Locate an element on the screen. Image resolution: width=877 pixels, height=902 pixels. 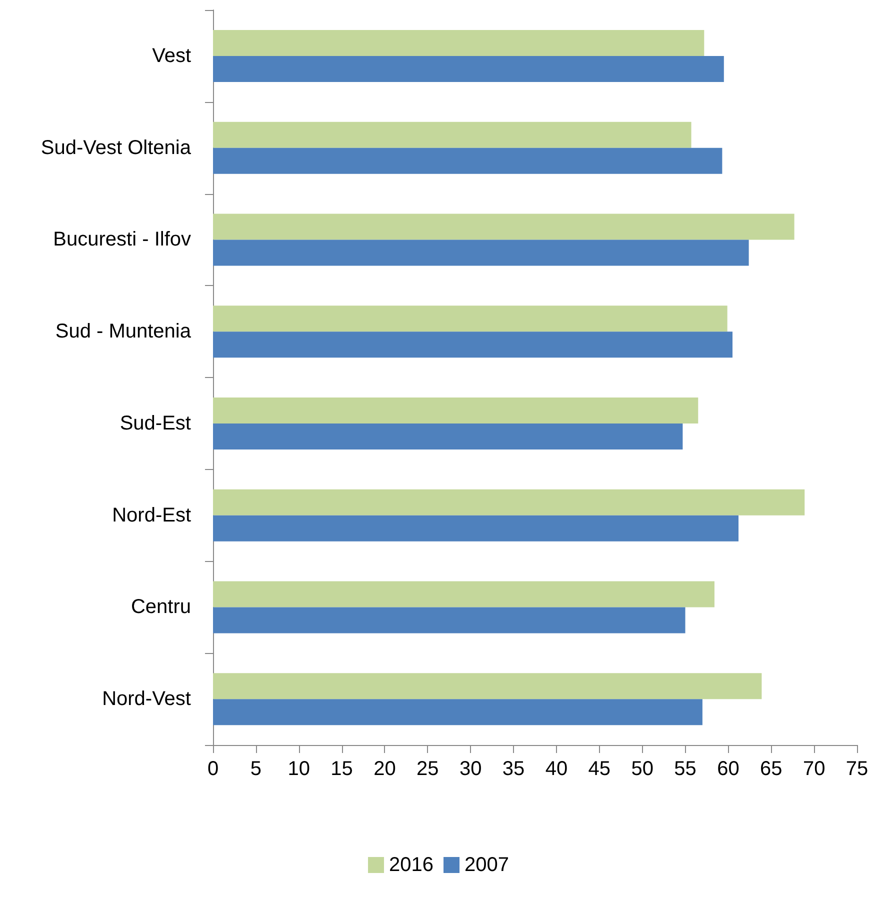
x-tick-label: 0 is located at coordinates (213, 769).